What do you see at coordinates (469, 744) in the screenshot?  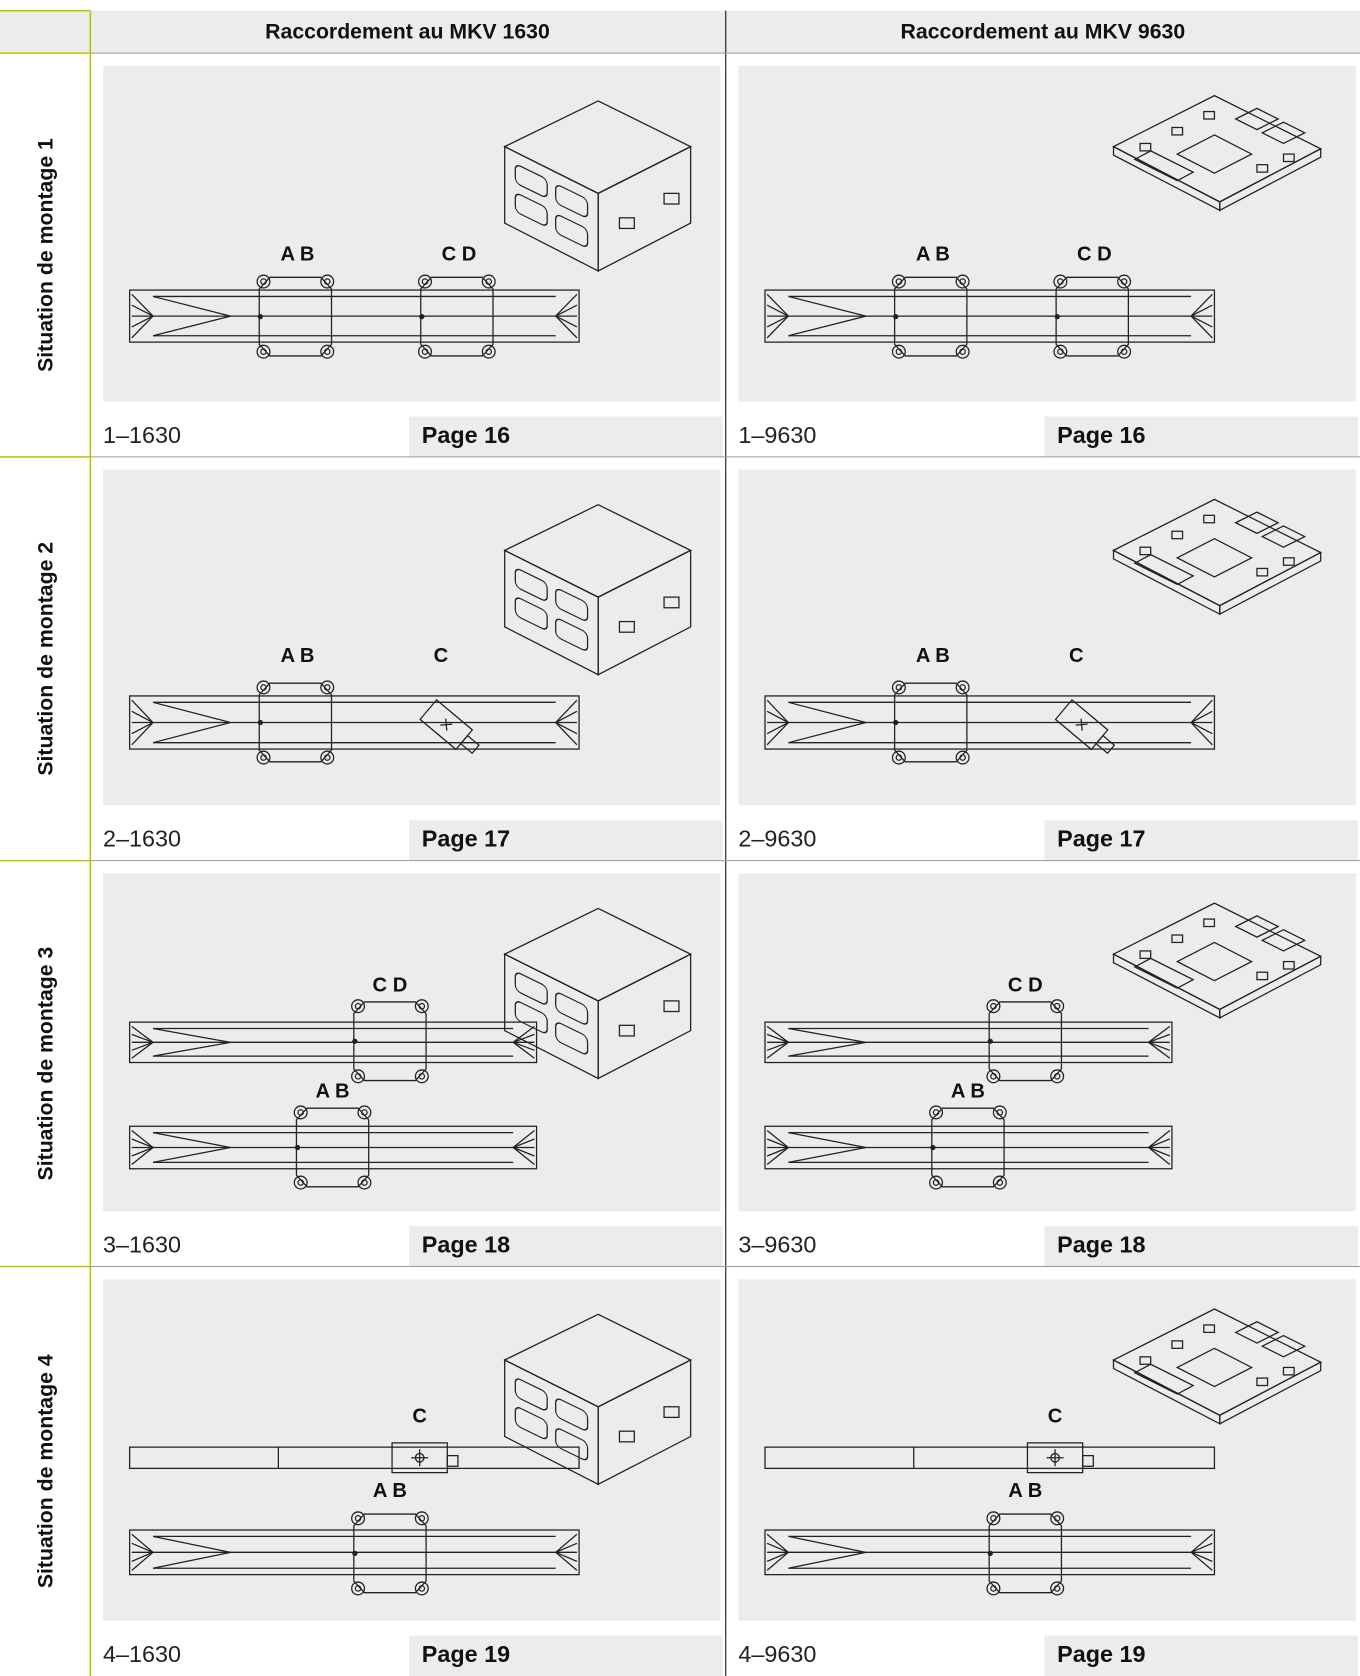 I see `sensor-cable` at bounding box center [469, 744].